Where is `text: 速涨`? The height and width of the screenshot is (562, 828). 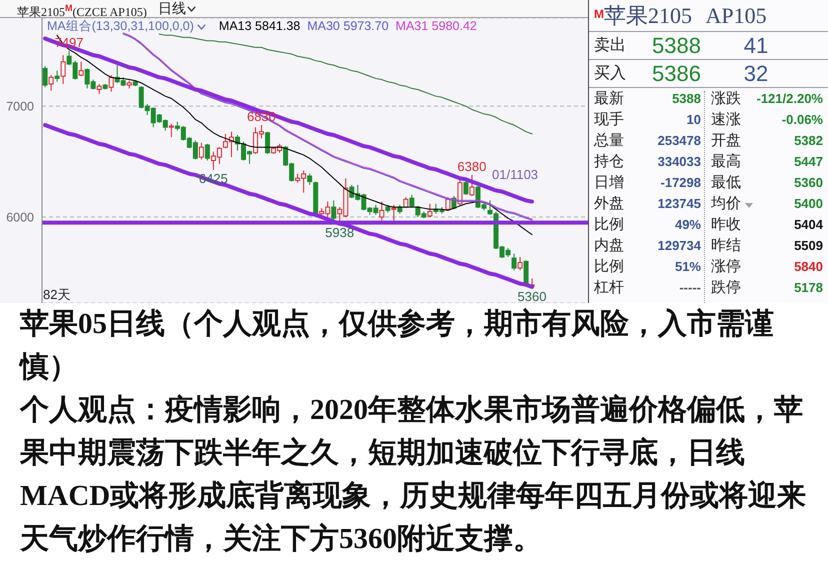 text: 速涨 is located at coordinates (726, 120).